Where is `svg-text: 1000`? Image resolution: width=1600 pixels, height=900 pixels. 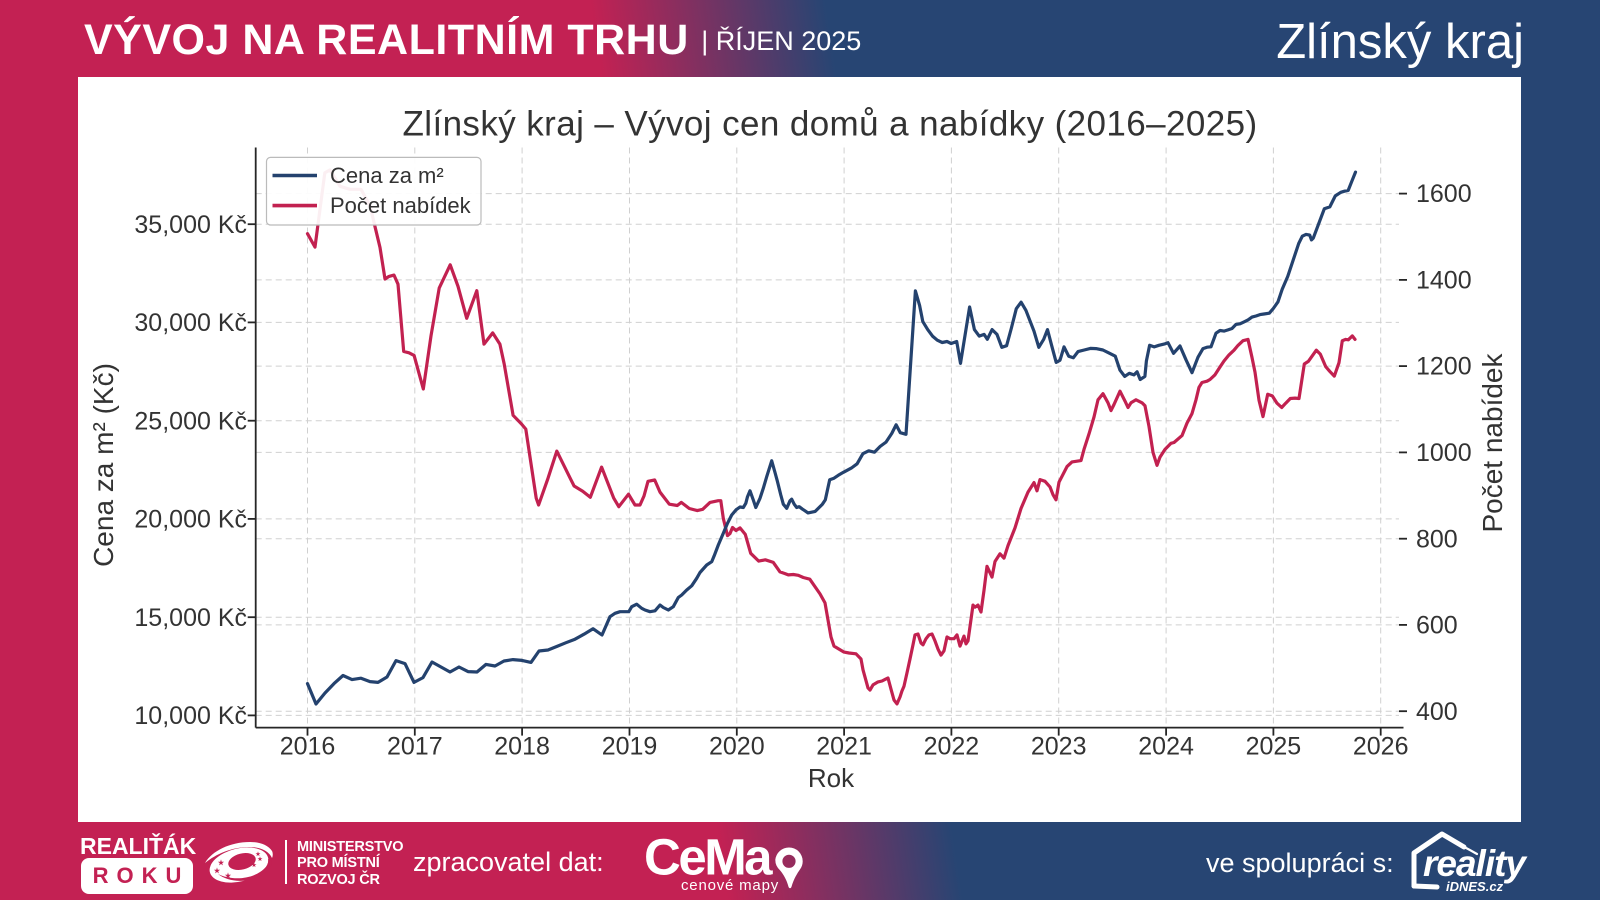
svg-text: 1000 is located at coordinates (1444, 453).